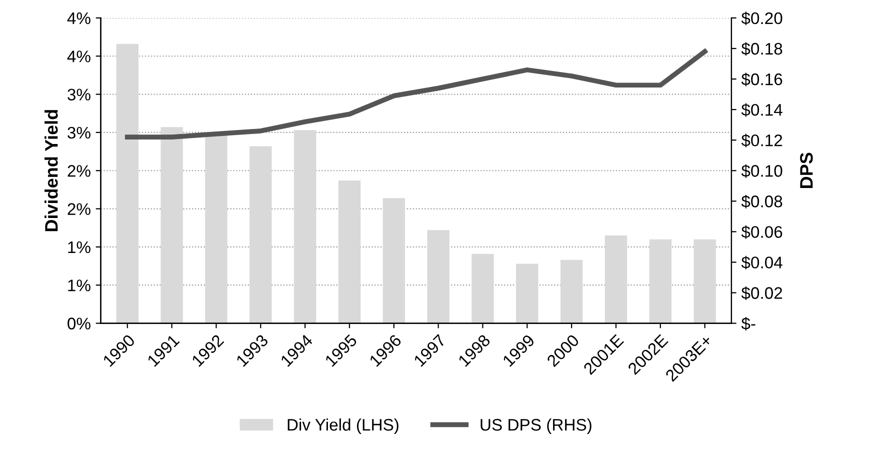 Image resolution: width=876 pixels, height=449 pixels. What do you see at coordinates (761, 79) in the screenshot?
I see `y2-tick-label: $0.16` at bounding box center [761, 79].